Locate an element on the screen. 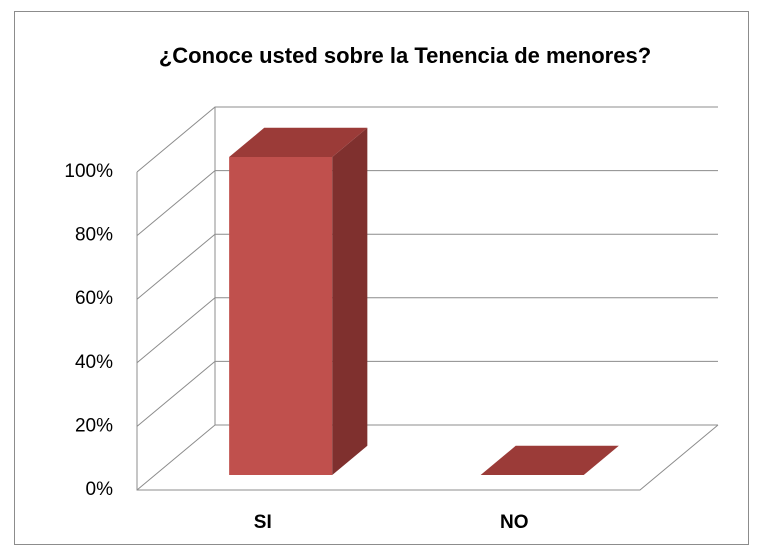  bar-side is located at coordinates (350, 301).